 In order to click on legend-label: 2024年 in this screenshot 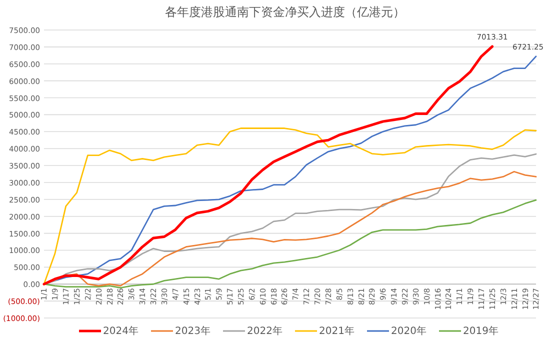, I will do `click(120, 331)`.